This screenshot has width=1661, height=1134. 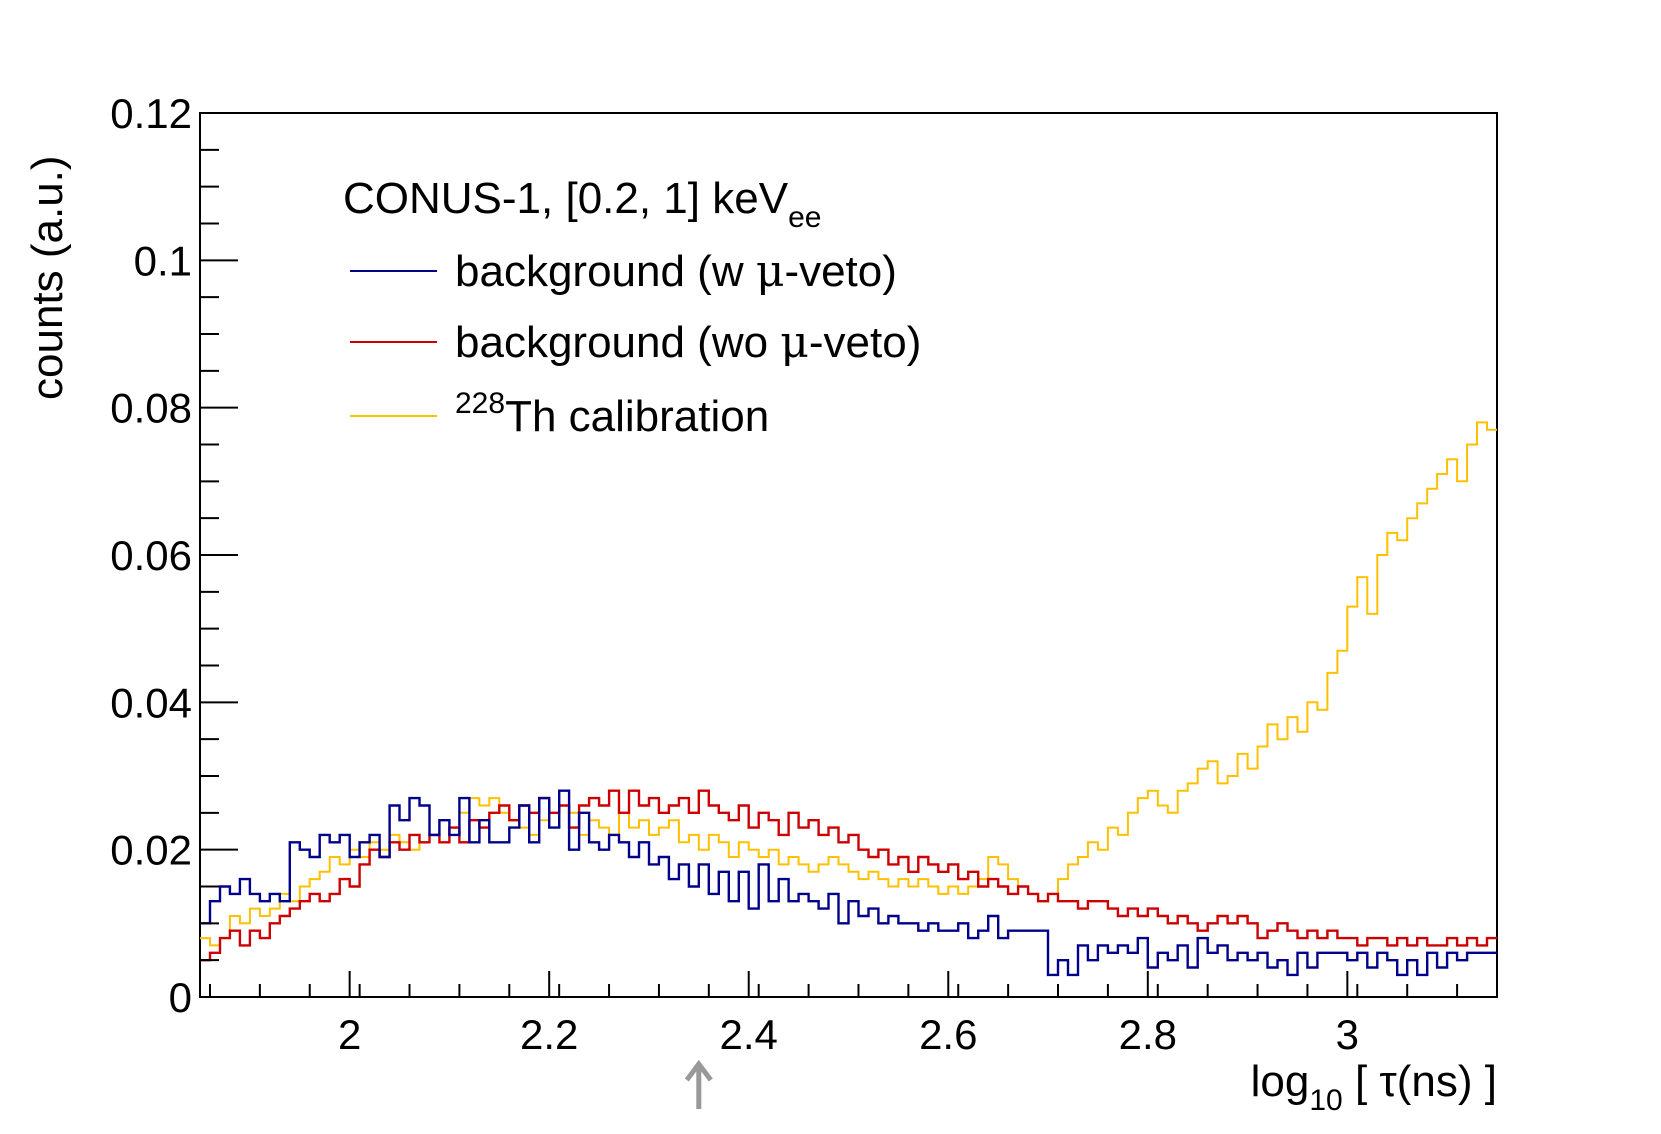 What do you see at coordinates (582, 204) in the screenshot?
I see `legend-title: CONUS-1, [0.2, 1] keVee` at bounding box center [582, 204].